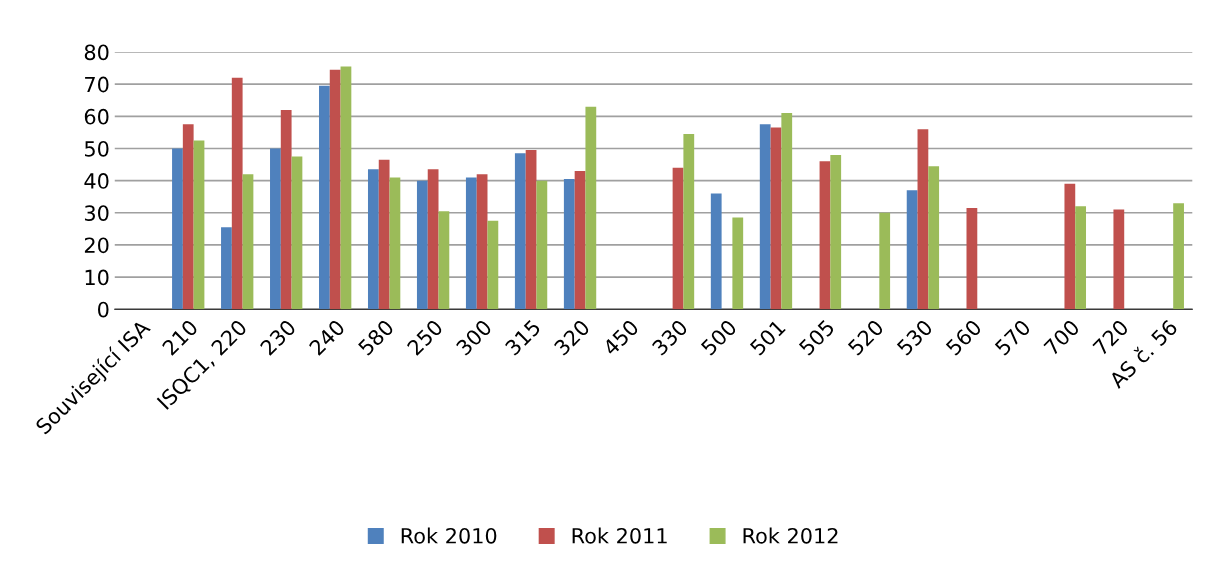 The image size is (1208, 578). Describe the element at coordinates (449, 535) in the screenshot. I see `legend-label: Rok 2010` at that location.